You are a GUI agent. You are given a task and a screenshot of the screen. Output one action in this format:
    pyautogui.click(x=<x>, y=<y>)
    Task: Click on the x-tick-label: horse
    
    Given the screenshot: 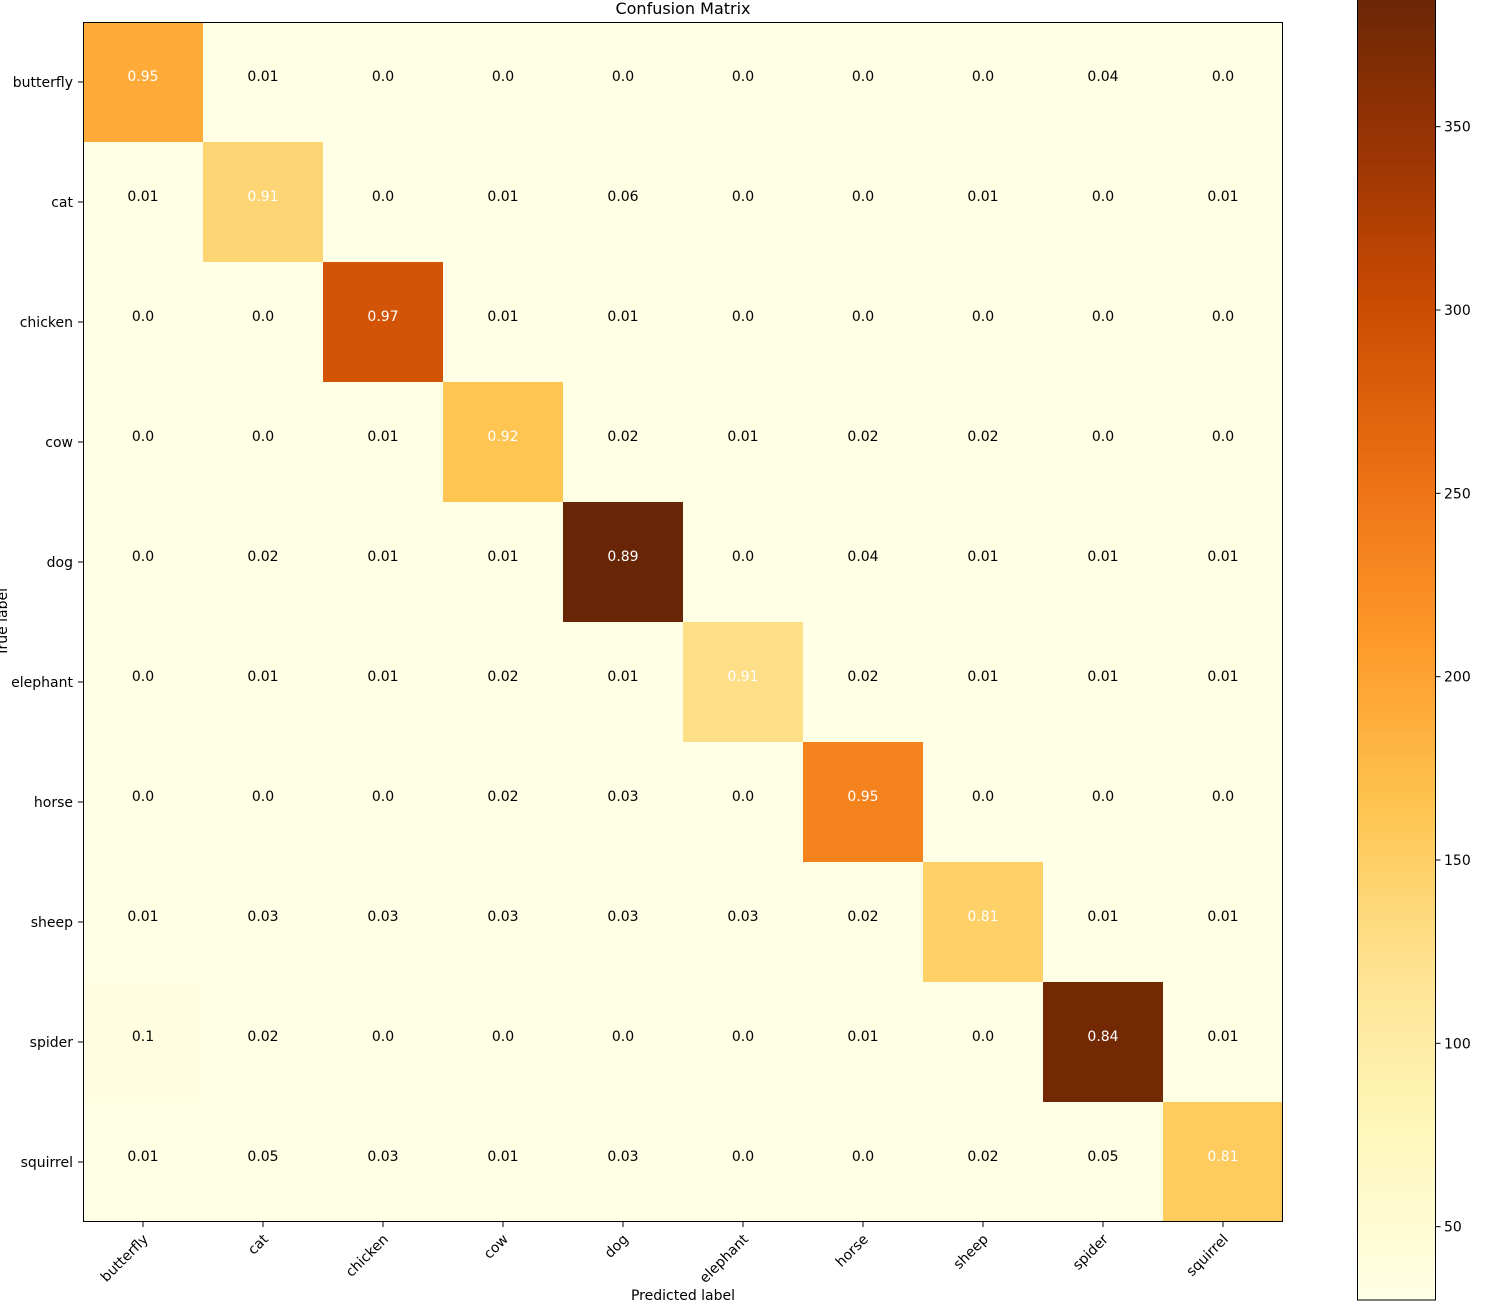 What is the action you would take?
    pyautogui.click(x=852, y=1251)
    